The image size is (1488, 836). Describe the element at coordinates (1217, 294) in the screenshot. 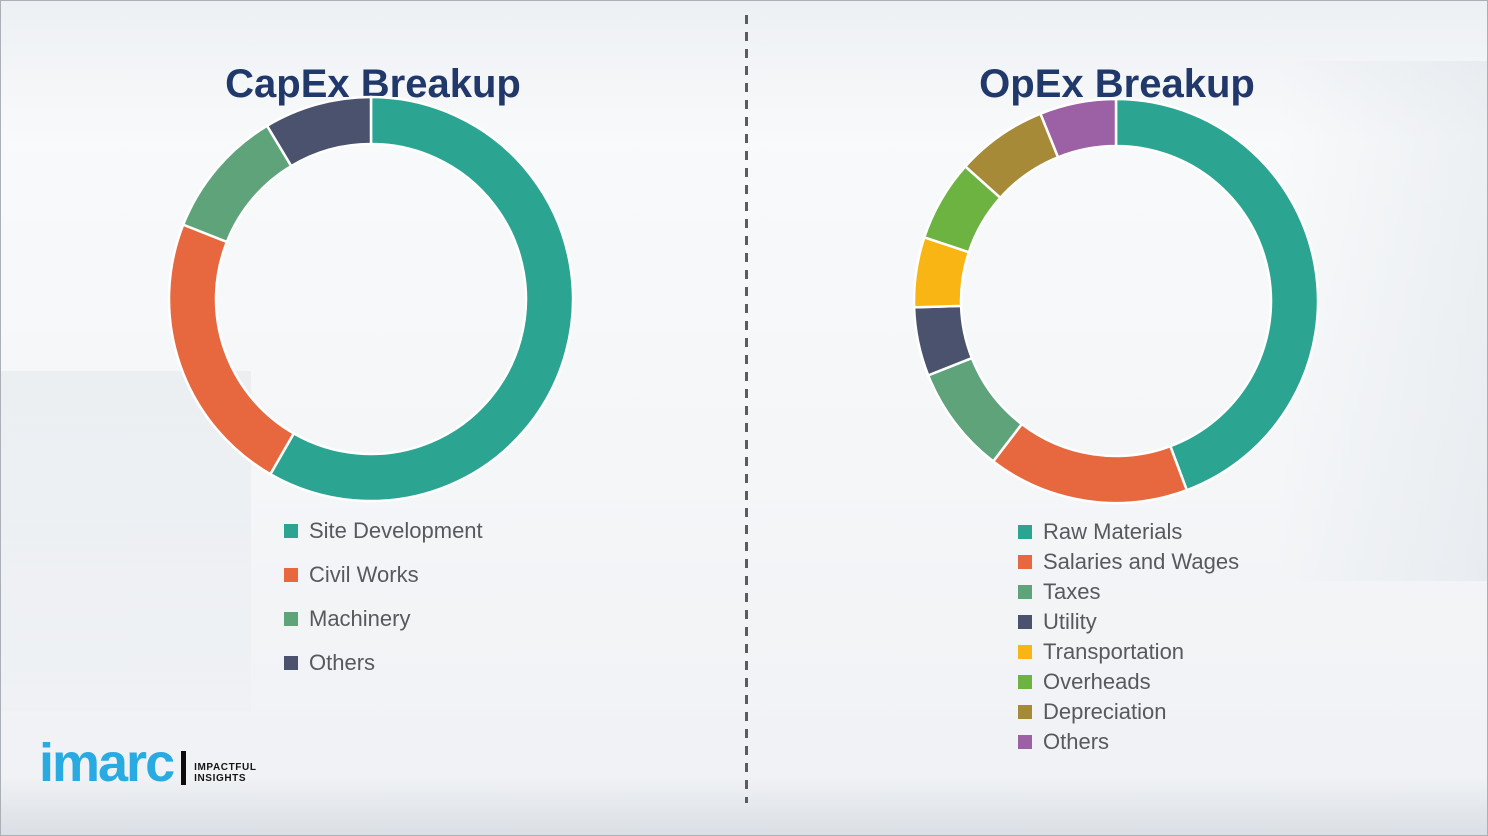

I see `donut-segment-raw-materials` at that location.